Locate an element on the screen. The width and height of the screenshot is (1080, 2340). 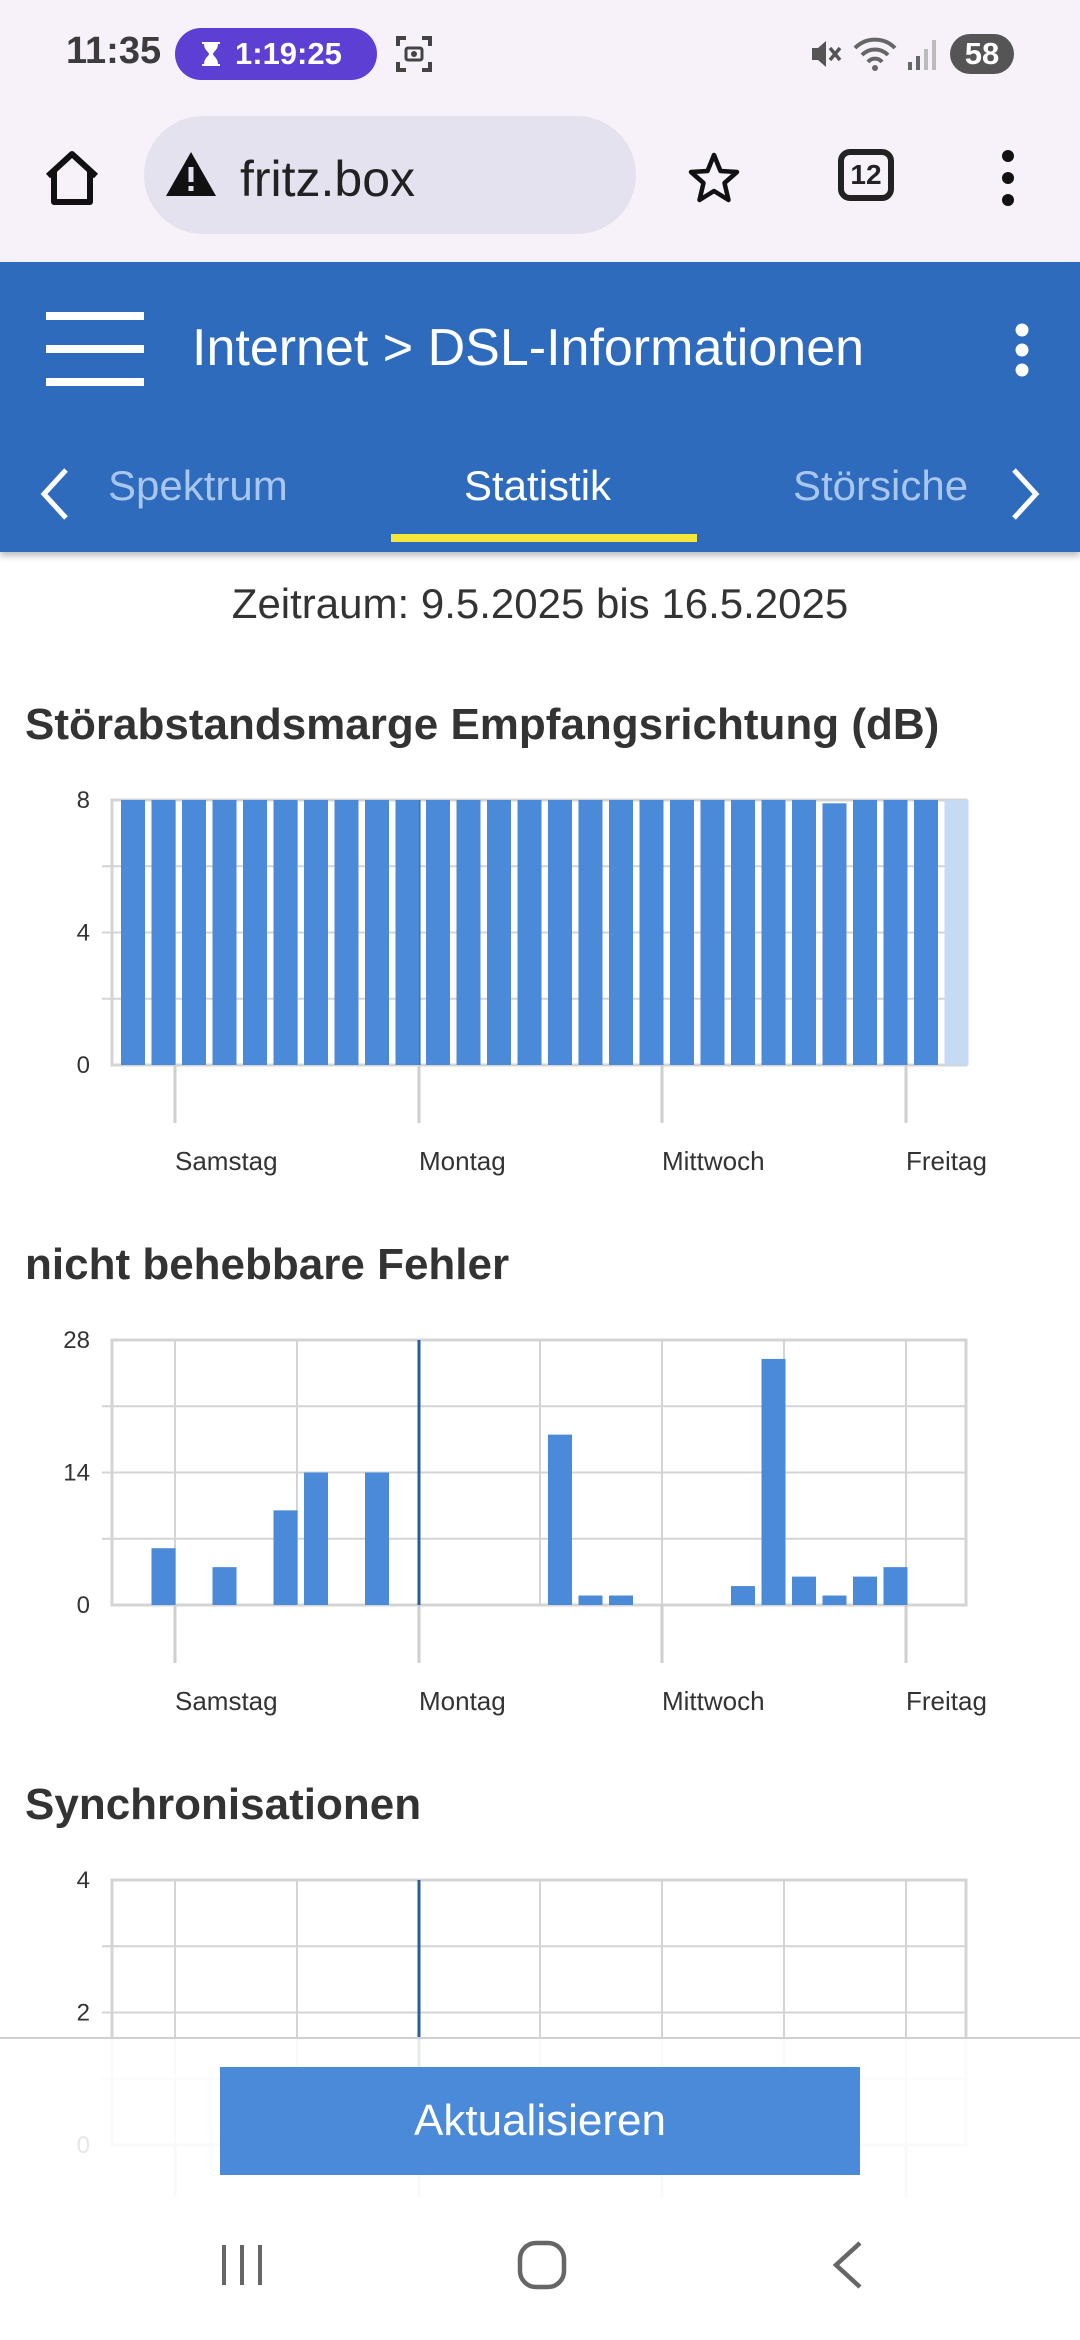
snr-chart: 0 4 8 Samstag Montag Mittwoch Freitag is located at coordinates (532, 981).